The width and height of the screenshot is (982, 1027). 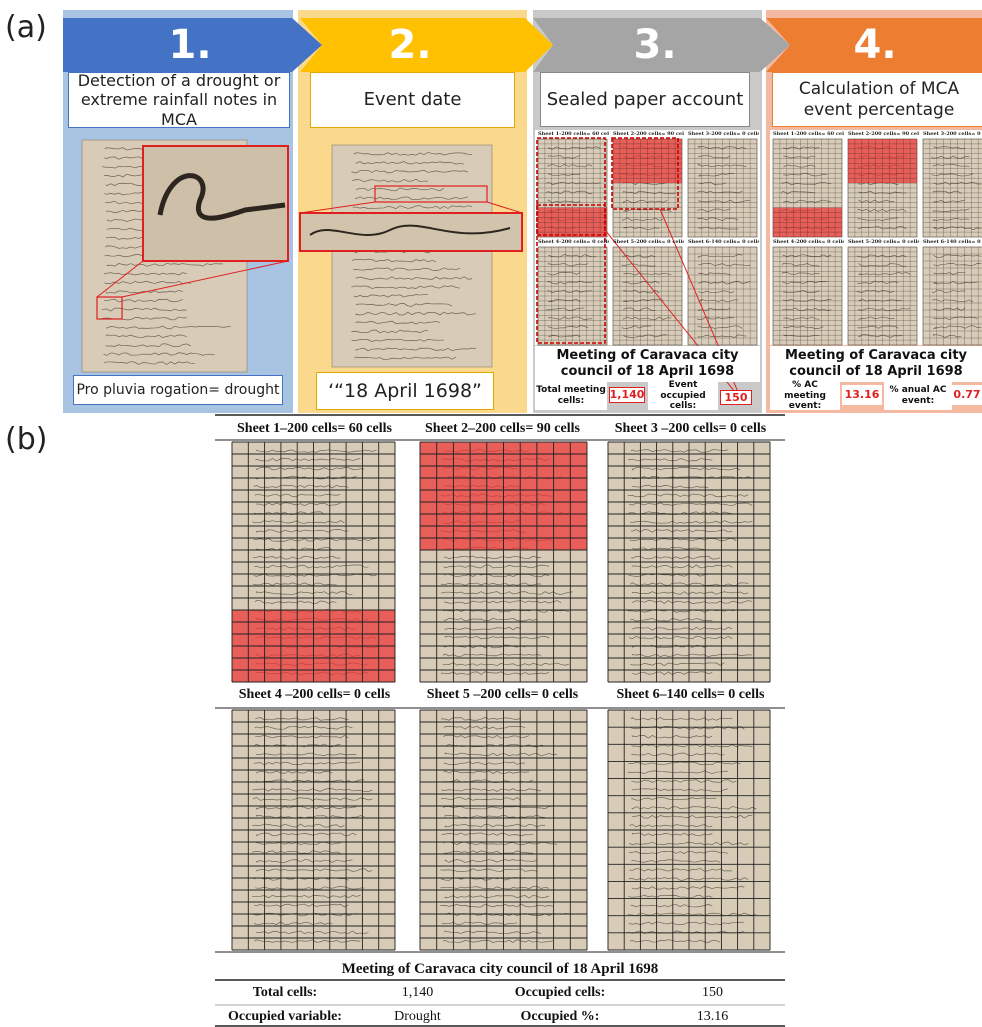 I want to click on summary-label: % AC meeting event:, so click(x=805, y=395).